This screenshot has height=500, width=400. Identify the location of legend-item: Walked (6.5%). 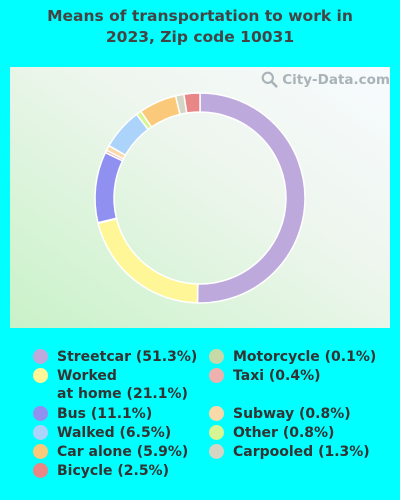
(102, 433).